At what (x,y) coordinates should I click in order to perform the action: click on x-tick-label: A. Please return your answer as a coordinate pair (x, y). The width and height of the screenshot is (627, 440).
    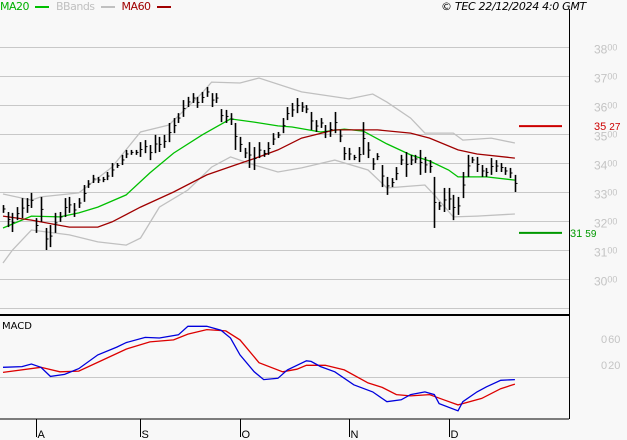
    Looking at the image, I should click on (42, 434).